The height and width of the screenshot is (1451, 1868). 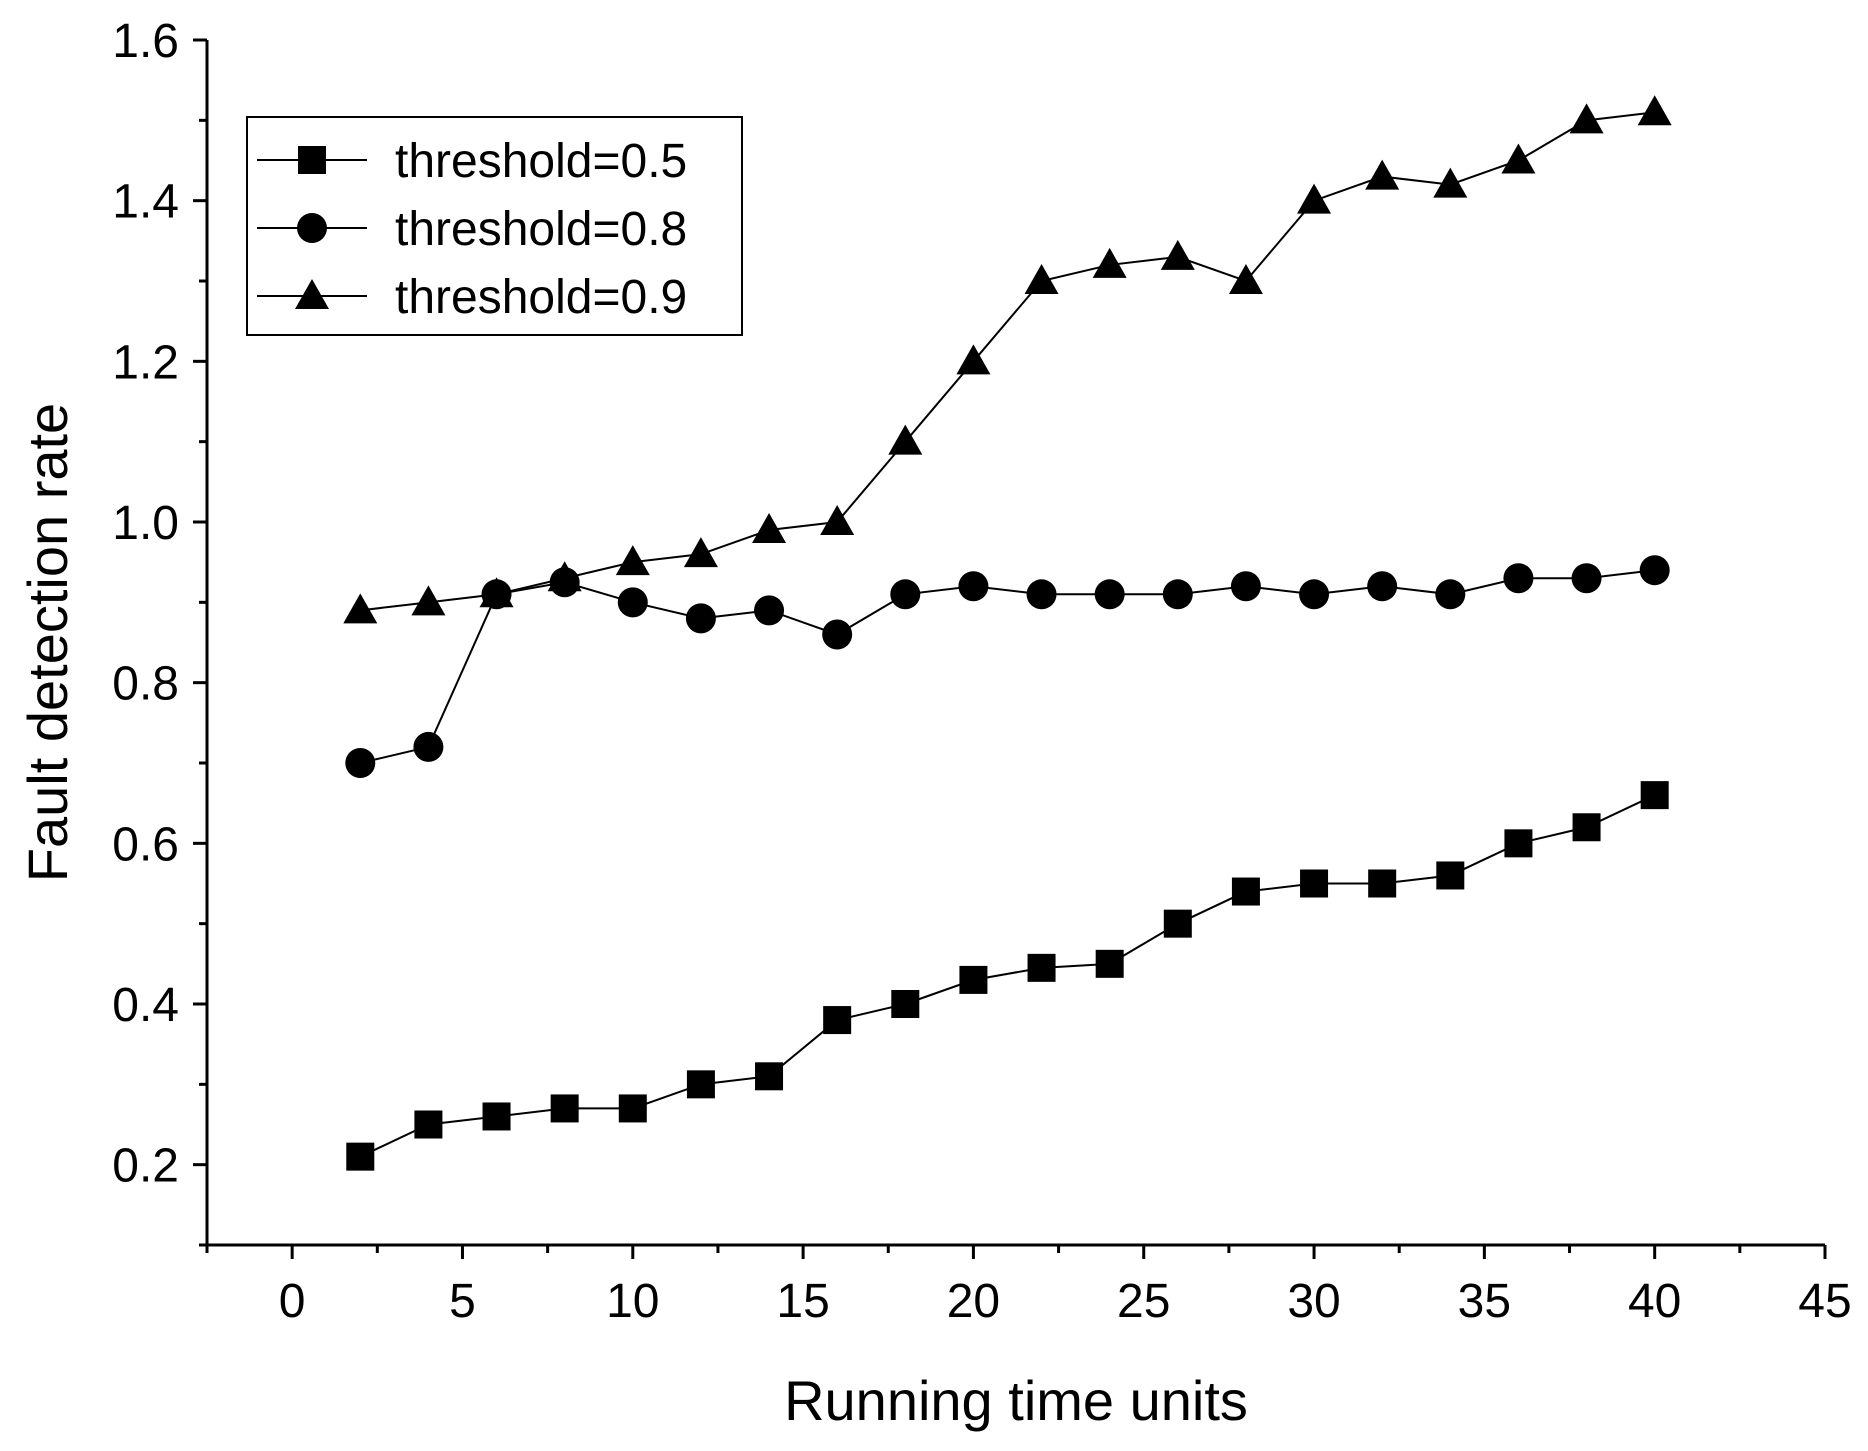 I want to click on legend-box, so click(x=494, y=226).